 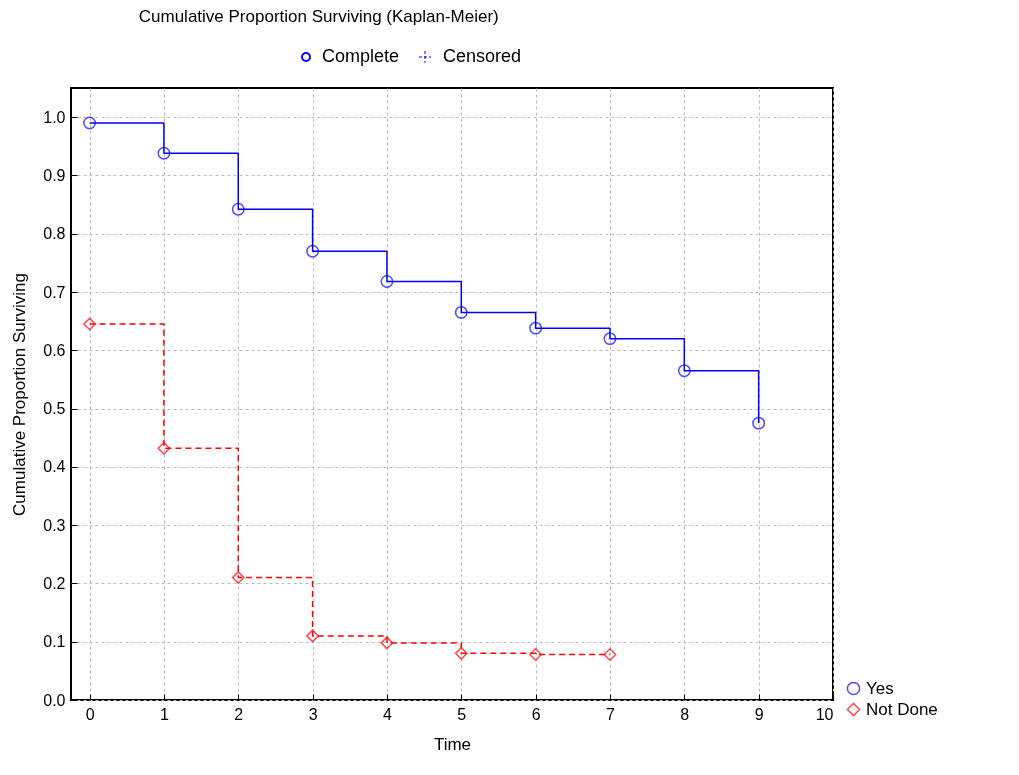 What do you see at coordinates (164, 714) in the screenshot?
I see `x-tick-label: 1` at bounding box center [164, 714].